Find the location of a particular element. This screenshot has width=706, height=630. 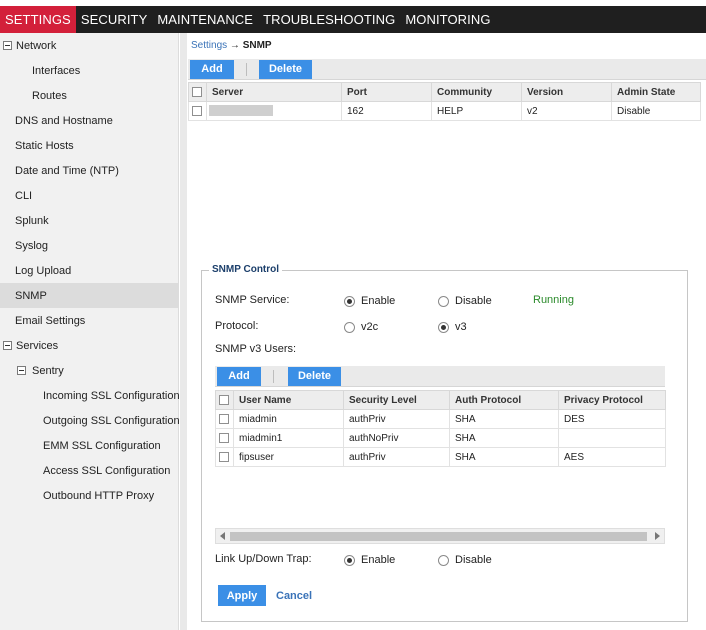

snmp-service-disable-radio: Disable is located at coordinates (465, 301).